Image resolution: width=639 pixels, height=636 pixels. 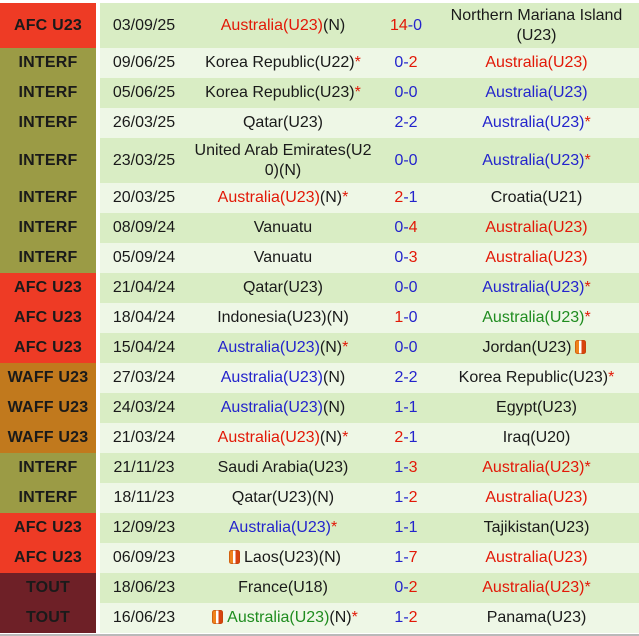 What do you see at coordinates (413, 62) in the screenshot?
I see `text-segment: 2` at bounding box center [413, 62].